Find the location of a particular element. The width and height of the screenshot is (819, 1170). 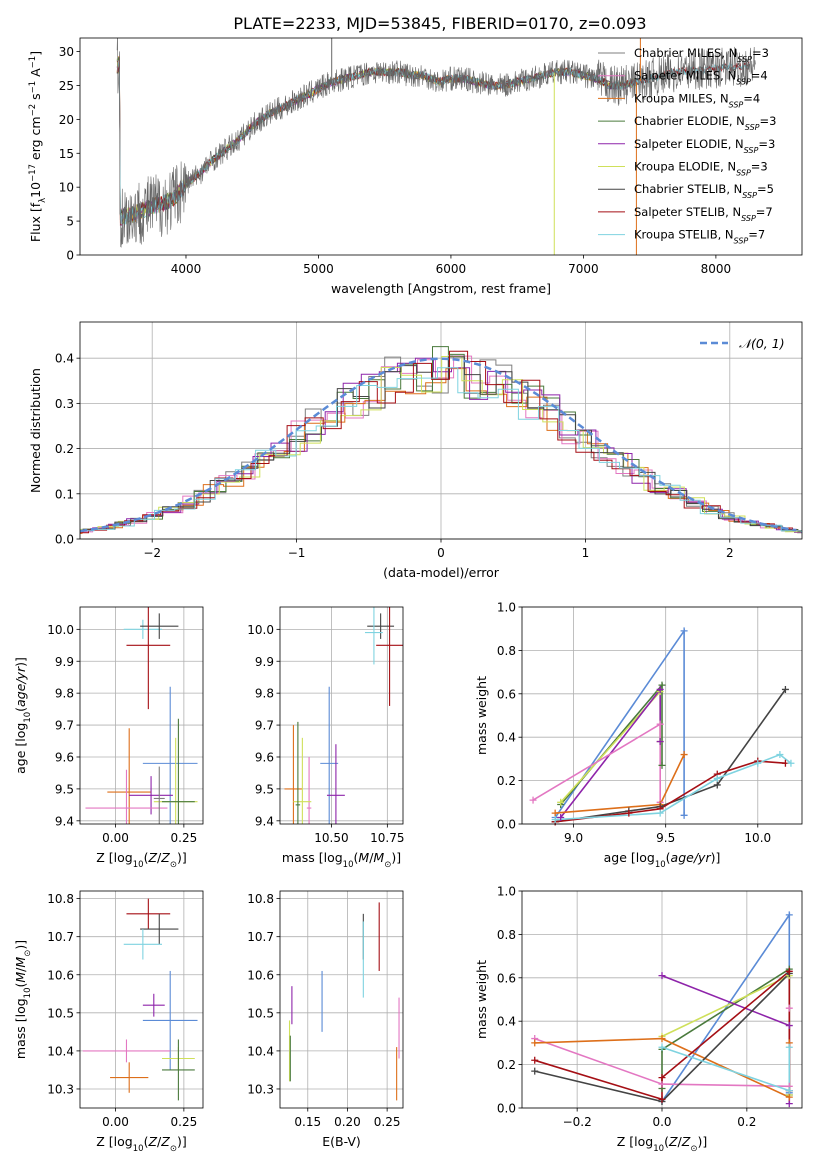

y-tick-label: 0 is located at coordinates (70, 256).